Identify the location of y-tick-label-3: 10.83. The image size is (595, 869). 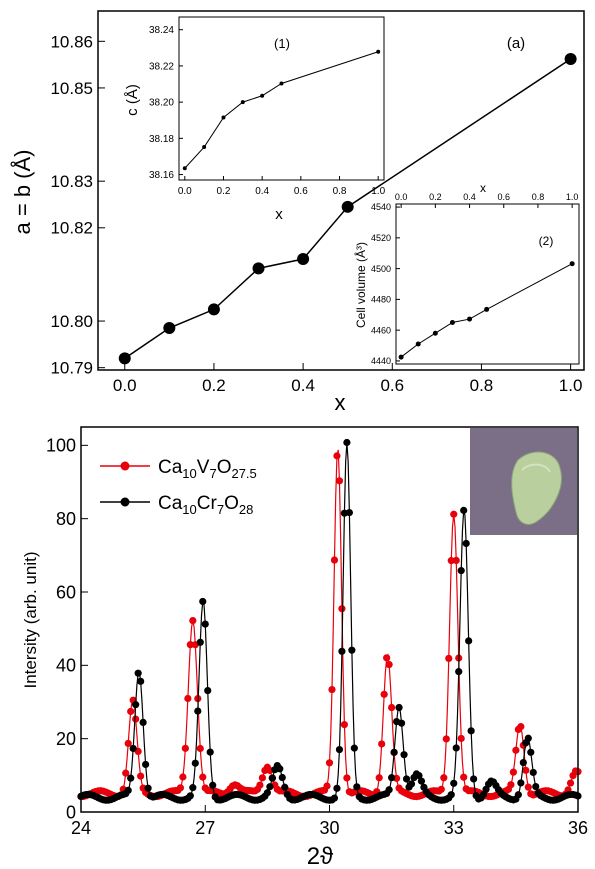
(71, 181).